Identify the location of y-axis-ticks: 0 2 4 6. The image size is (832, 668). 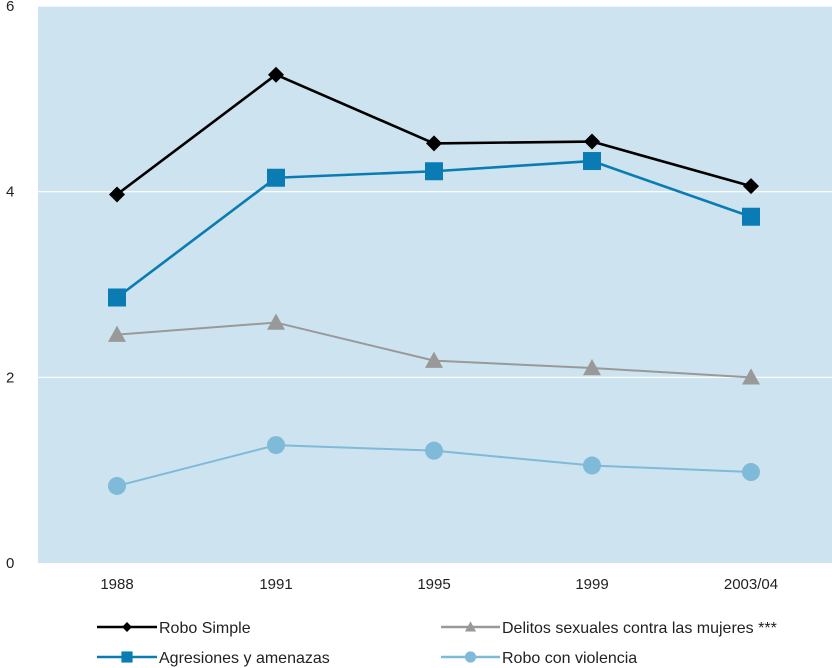
(10, 286).